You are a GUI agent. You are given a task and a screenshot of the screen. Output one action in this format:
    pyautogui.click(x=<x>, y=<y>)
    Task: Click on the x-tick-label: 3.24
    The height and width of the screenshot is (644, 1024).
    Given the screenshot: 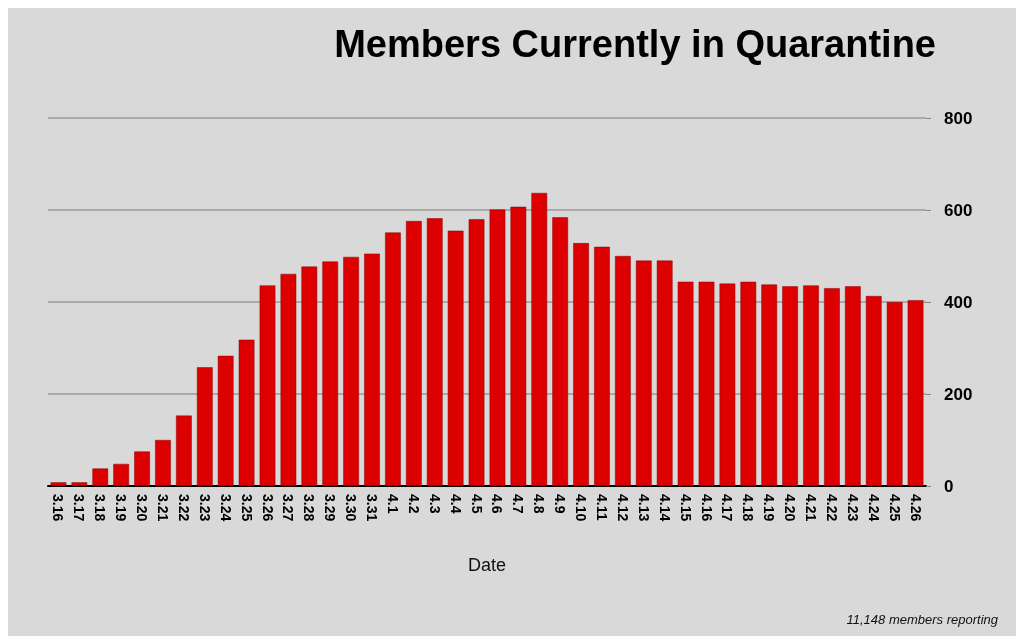 What is the action you would take?
    pyautogui.click(x=225, y=508)
    